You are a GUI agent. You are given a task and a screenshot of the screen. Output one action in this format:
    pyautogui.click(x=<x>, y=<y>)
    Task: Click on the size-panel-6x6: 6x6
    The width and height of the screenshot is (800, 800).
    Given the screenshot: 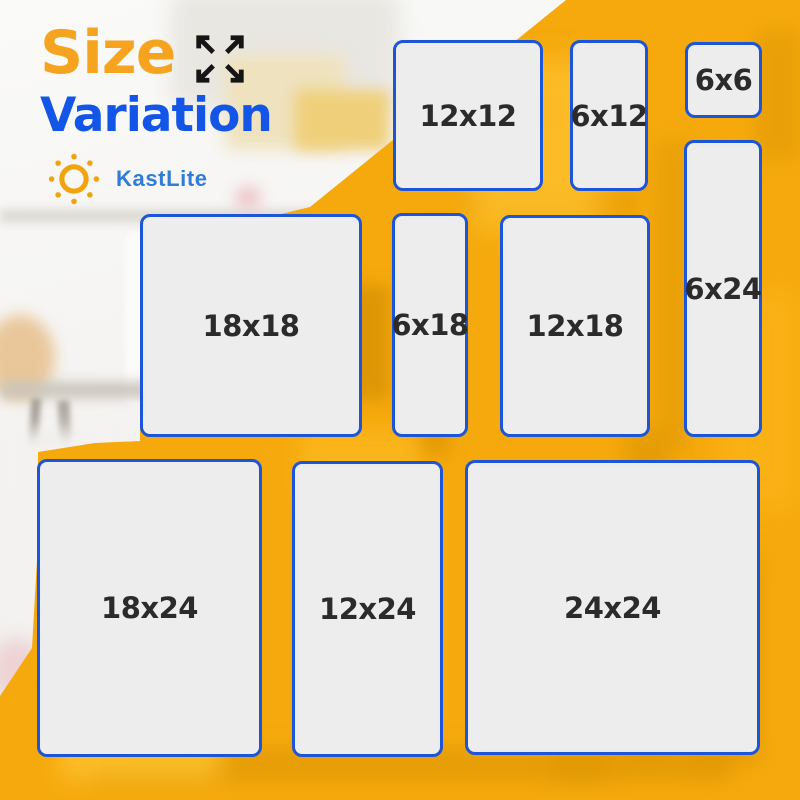 What is the action you would take?
    pyautogui.click(x=723, y=80)
    